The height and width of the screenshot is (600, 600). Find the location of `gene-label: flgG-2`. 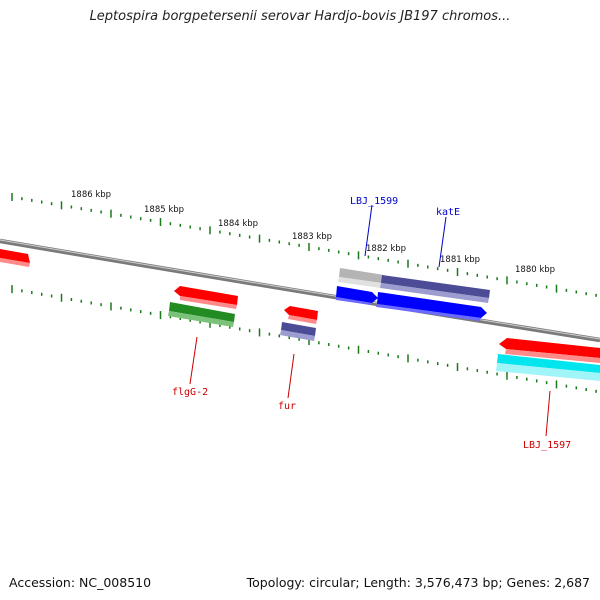

gene-label: flgG-2 is located at coordinates (190, 392).